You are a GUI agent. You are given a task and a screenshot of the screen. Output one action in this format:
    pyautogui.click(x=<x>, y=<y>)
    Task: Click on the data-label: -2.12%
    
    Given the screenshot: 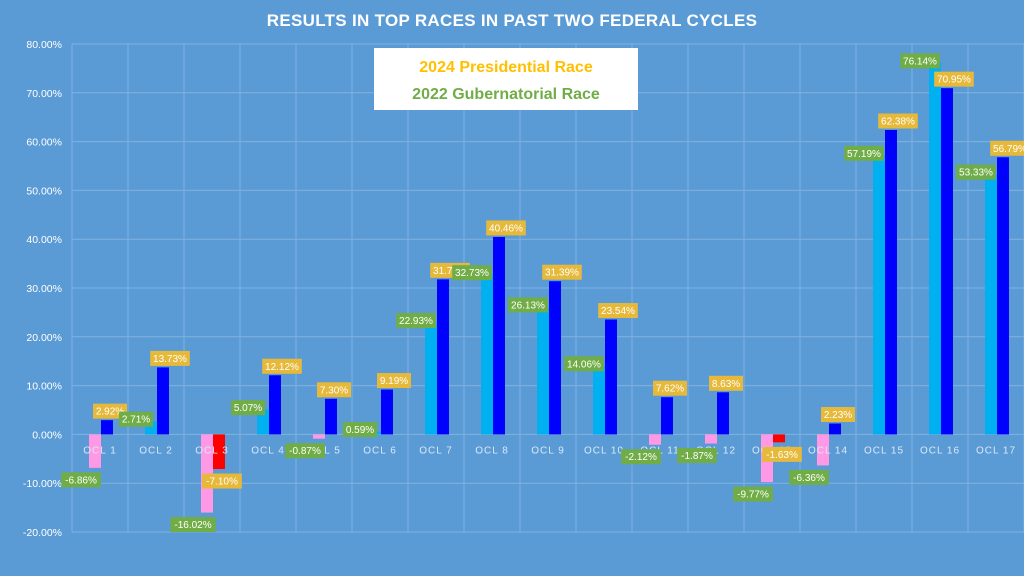 What is the action you would take?
    pyautogui.click(x=641, y=457)
    